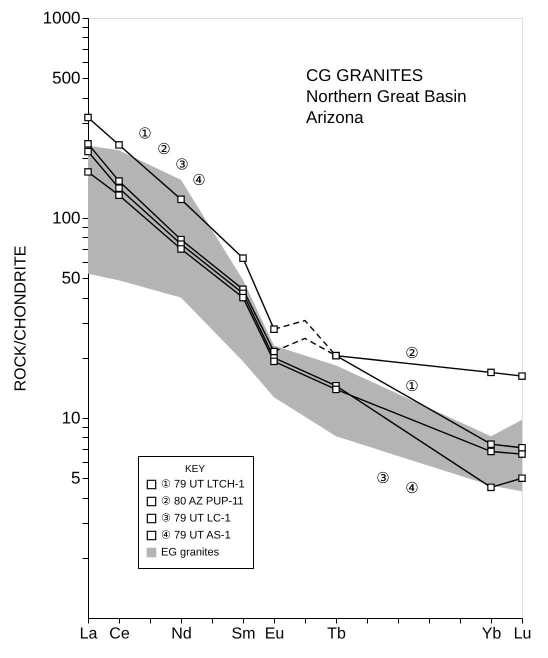 Image resolution: width=548 pixels, height=658 pixels. Describe the element at coordinates (66, 218) in the screenshot. I see `y-tick-label: 100` at that location.